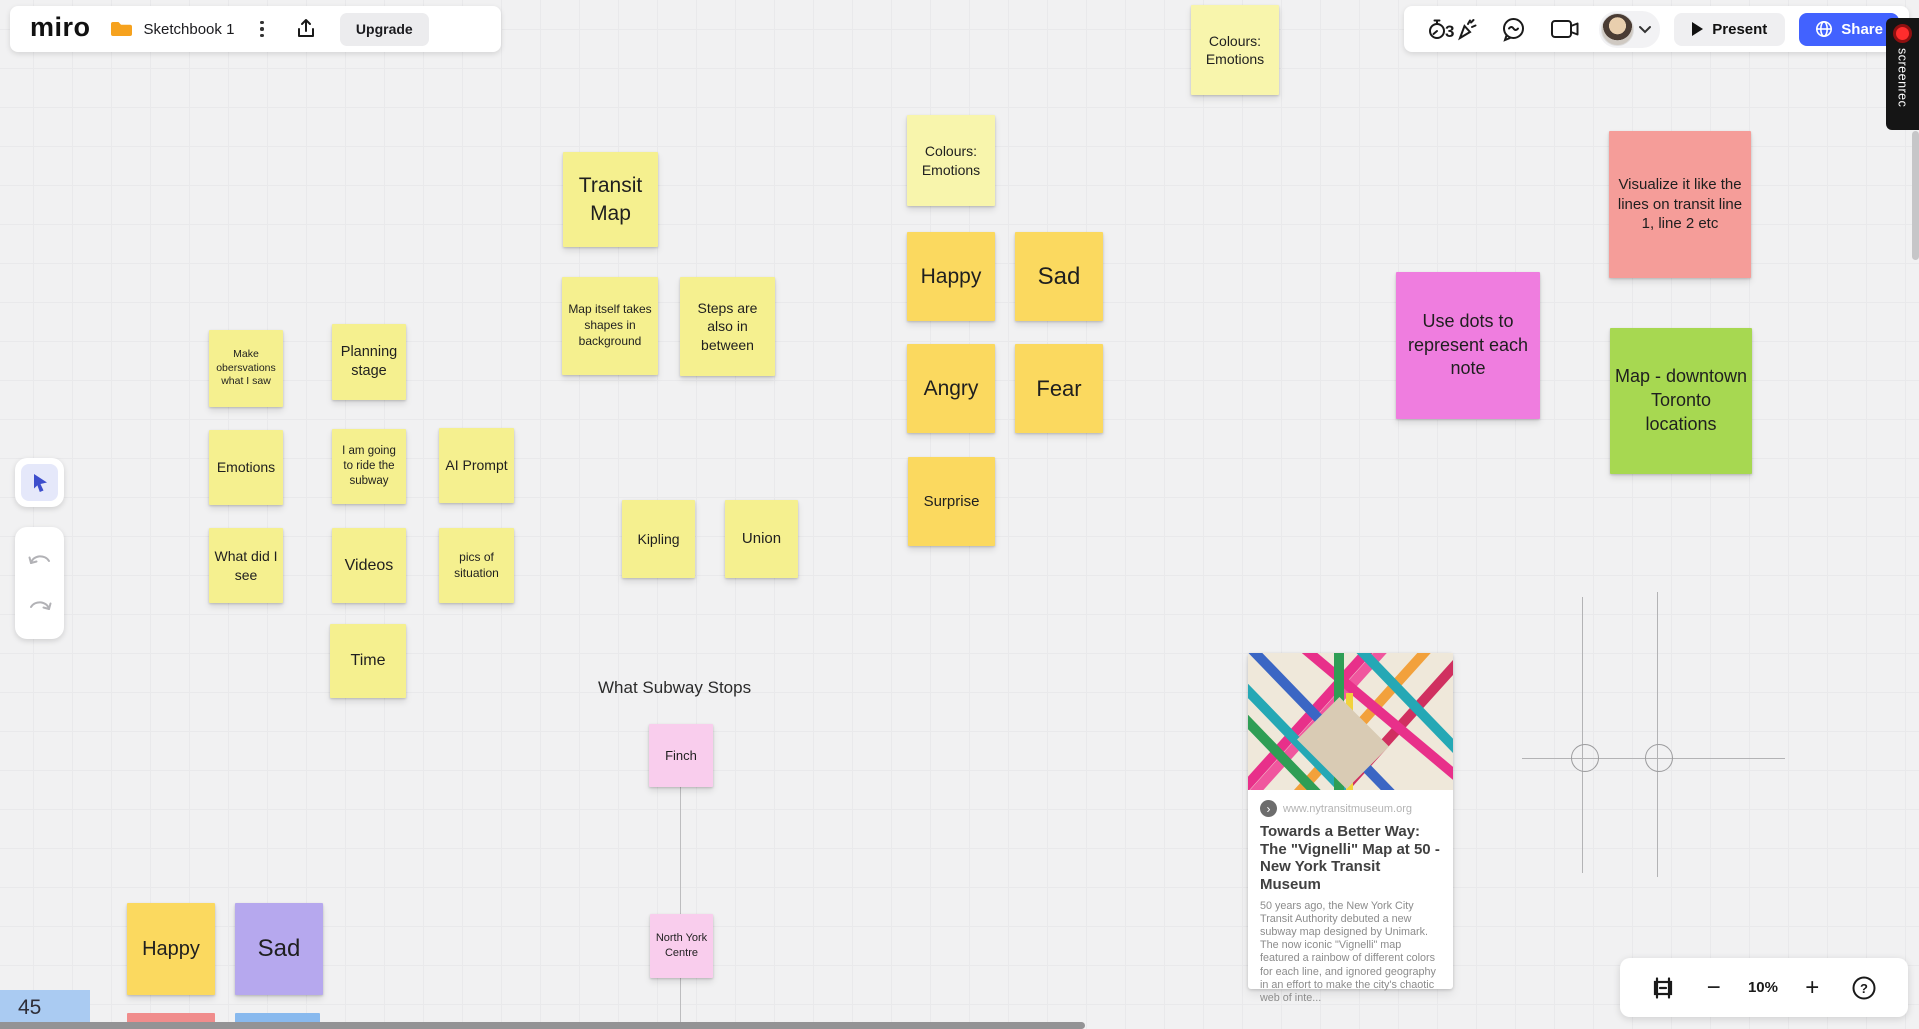 Image resolution: width=1919 pixels, height=1029 pixels. What do you see at coordinates (542, 1025) in the screenshot?
I see `horizontal-scrollbar` at bounding box center [542, 1025].